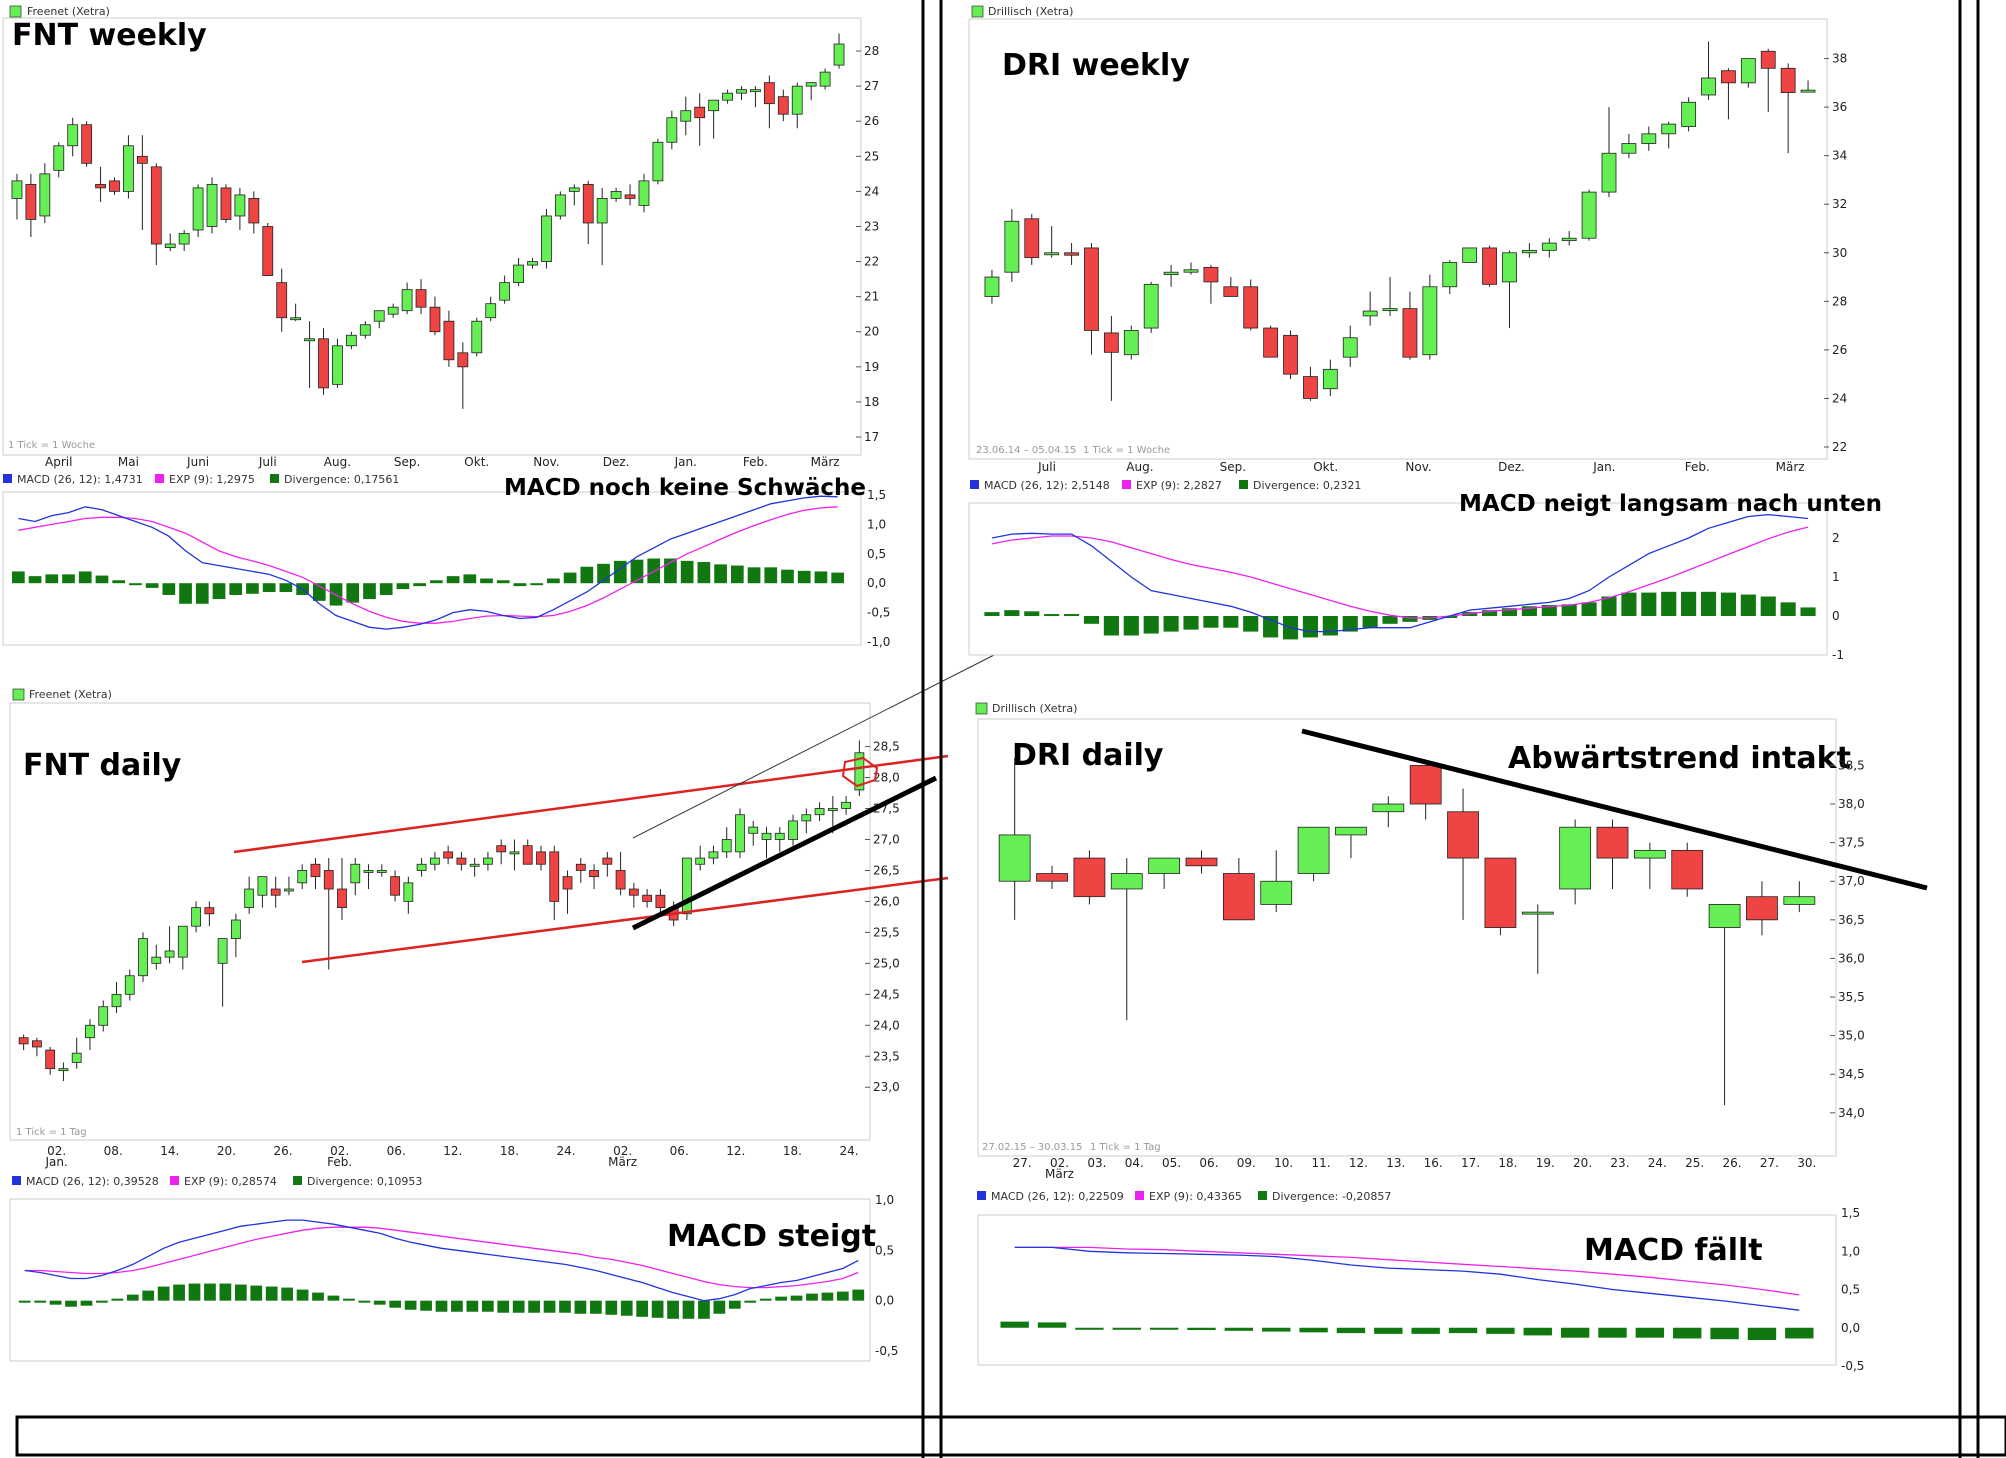 The height and width of the screenshot is (1458, 2006). What do you see at coordinates (876, 495) in the screenshot?
I see `macd-y-tick-label: 1,5` at bounding box center [876, 495].